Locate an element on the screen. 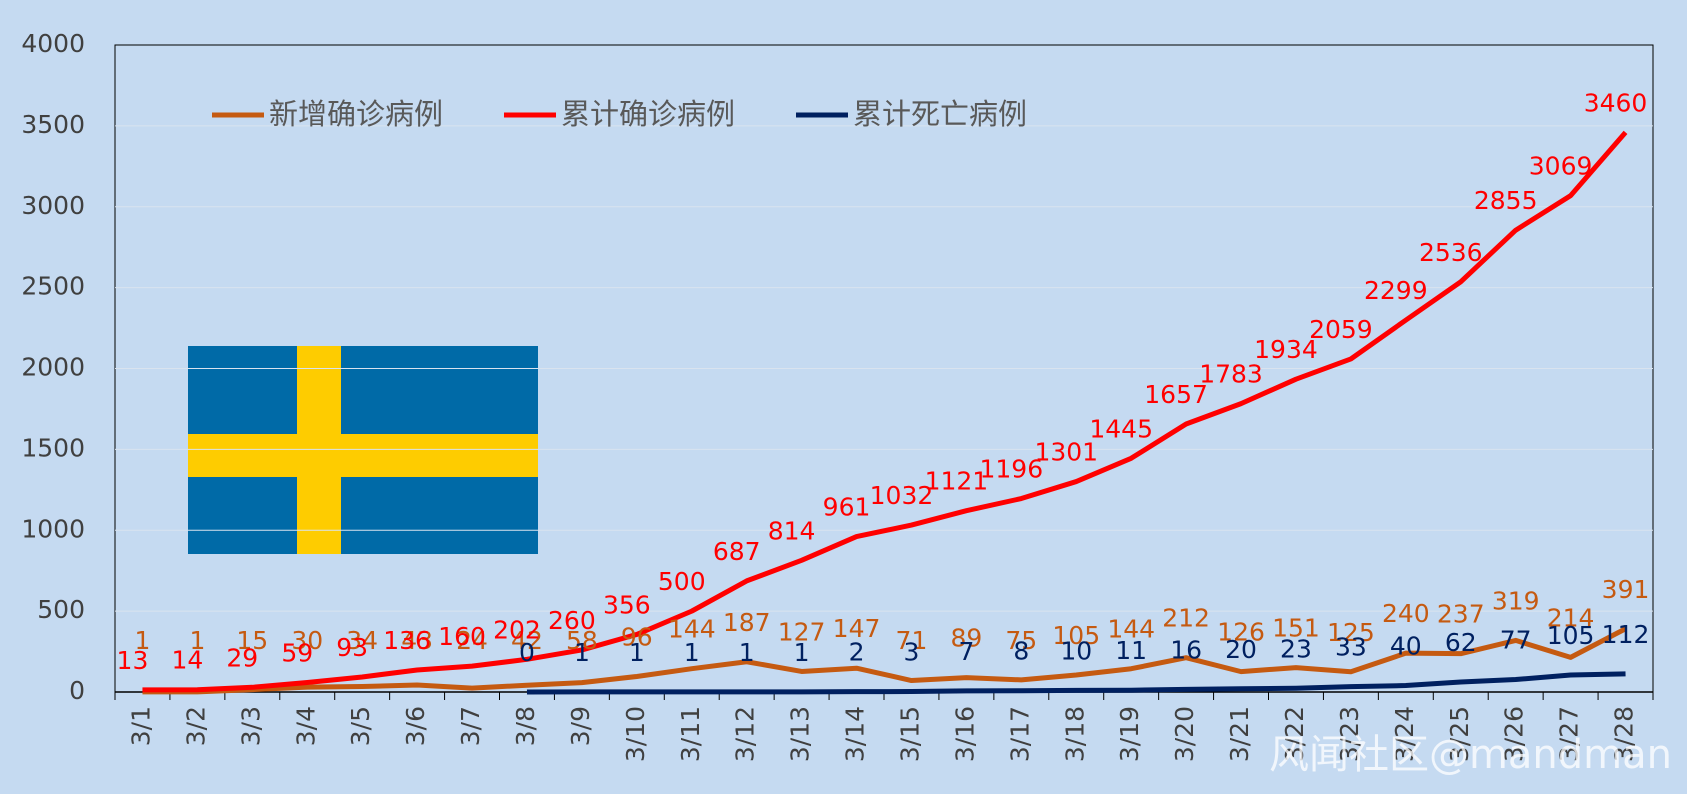 The height and width of the screenshot is (794, 1687). data-label: 961 is located at coordinates (847, 507).